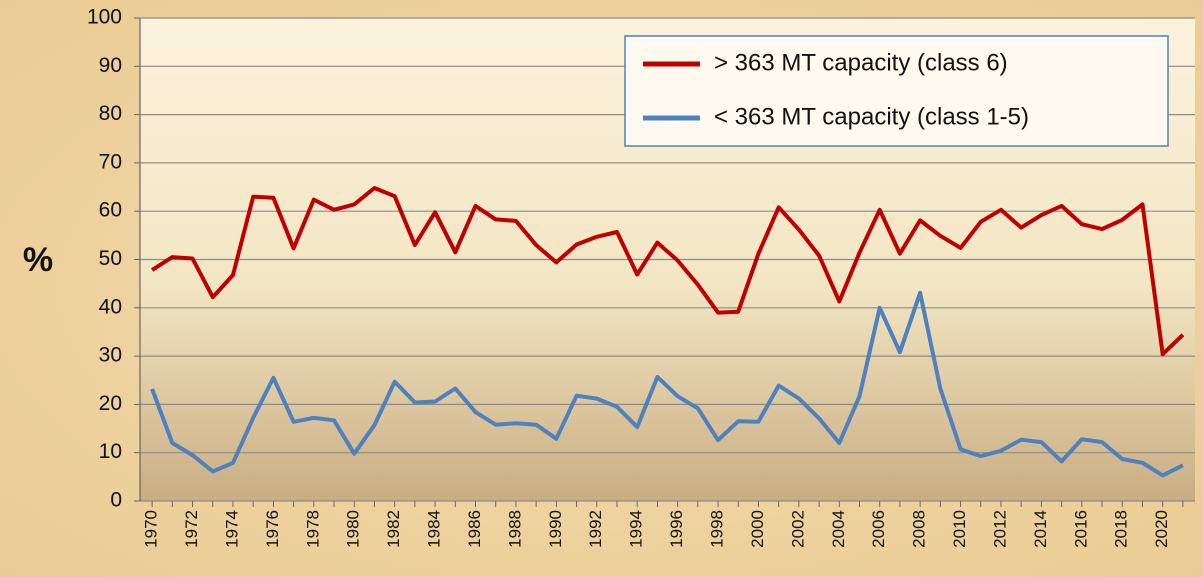 Image resolution: width=1203 pixels, height=577 pixels. What do you see at coordinates (757, 529) in the screenshot?
I see `x-tick-label: 2000` at bounding box center [757, 529].